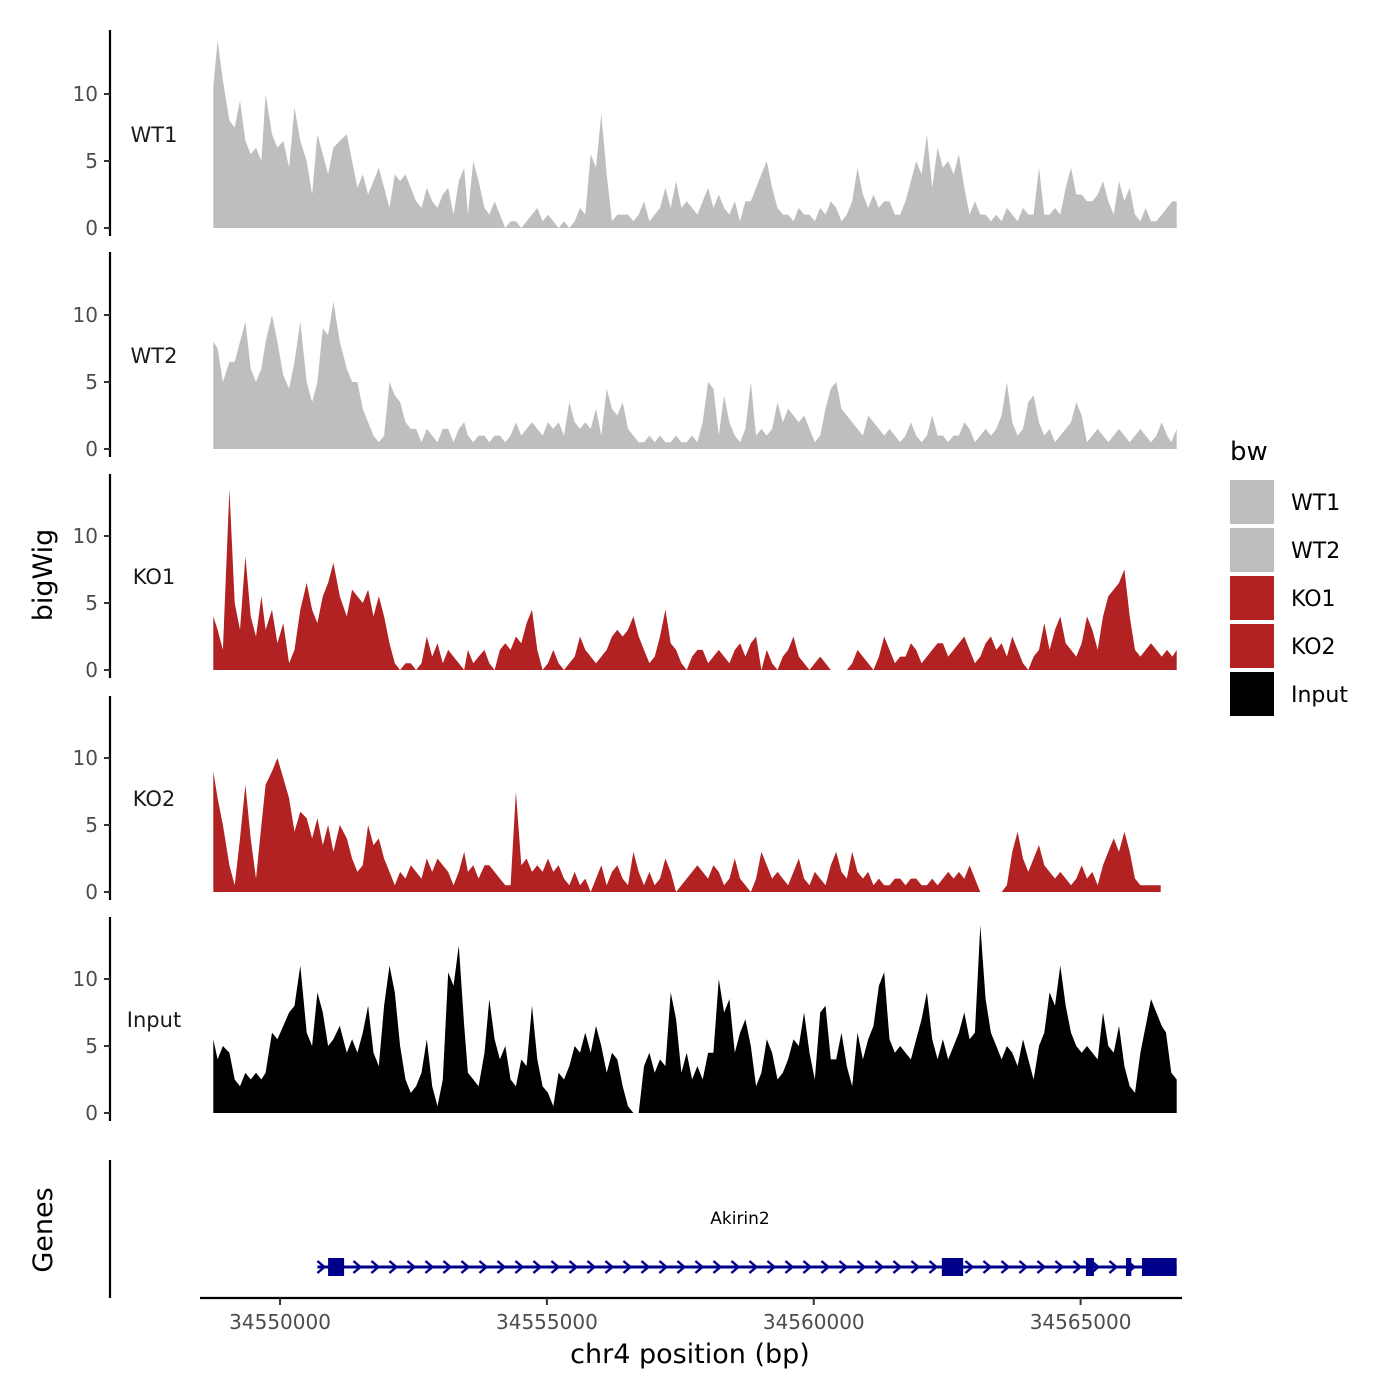 The width and height of the screenshot is (1400, 1400). What do you see at coordinates (642, 1229) in the screenshot?
I see `gene-layer: Akirin2` at bounding box center [642, 1229].